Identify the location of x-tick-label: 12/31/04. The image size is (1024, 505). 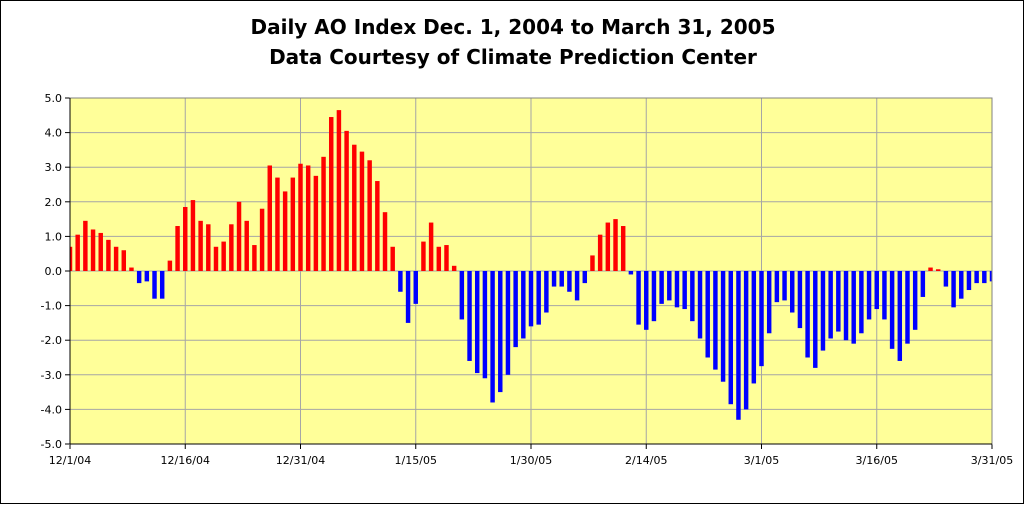
(300, 460).